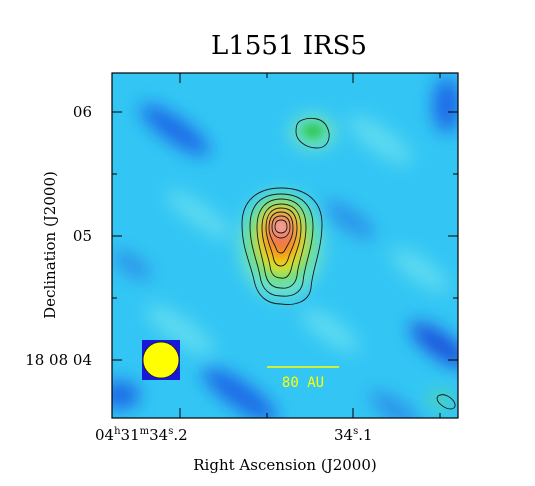  What do you see at coordinates (353, 435) in the screenshot?
I see `x-tick-label-34-1: 34s.1` at bounding box center [353, 435].